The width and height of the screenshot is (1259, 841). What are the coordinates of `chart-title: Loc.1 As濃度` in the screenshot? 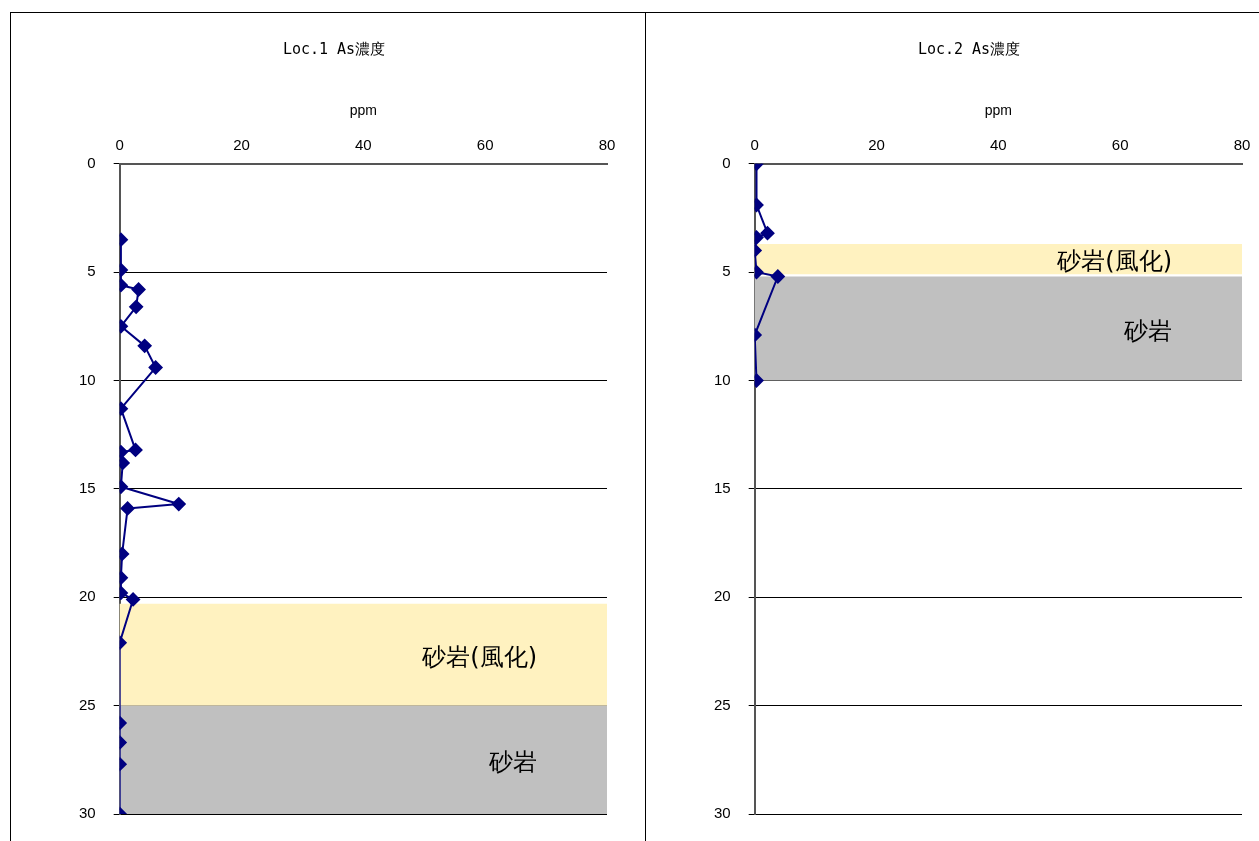 It's located at (334, 48).